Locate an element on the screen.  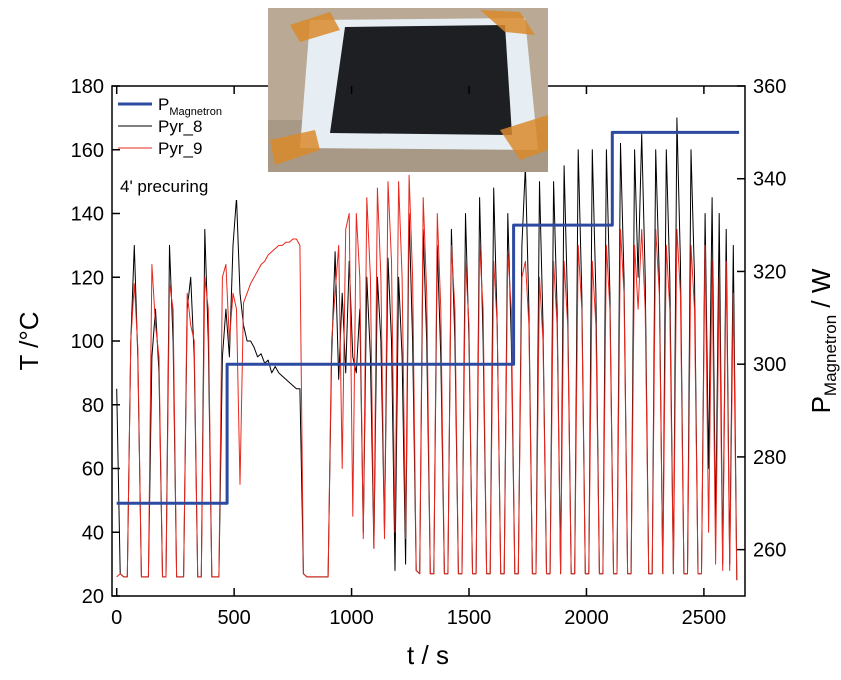
x-axis-label: t / s is located at coordinates (428, 655).